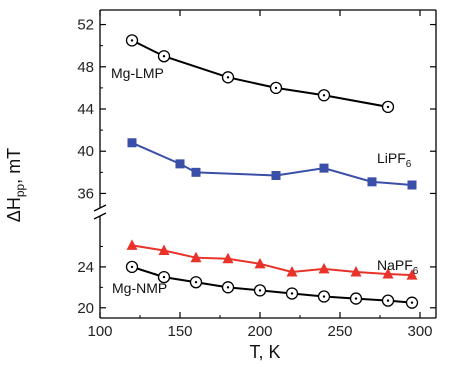  What do you see at coordinates (14, 166) in the screenshot?
I see `y-axis-title-tail: , mT` at bounding box center [14, 166].